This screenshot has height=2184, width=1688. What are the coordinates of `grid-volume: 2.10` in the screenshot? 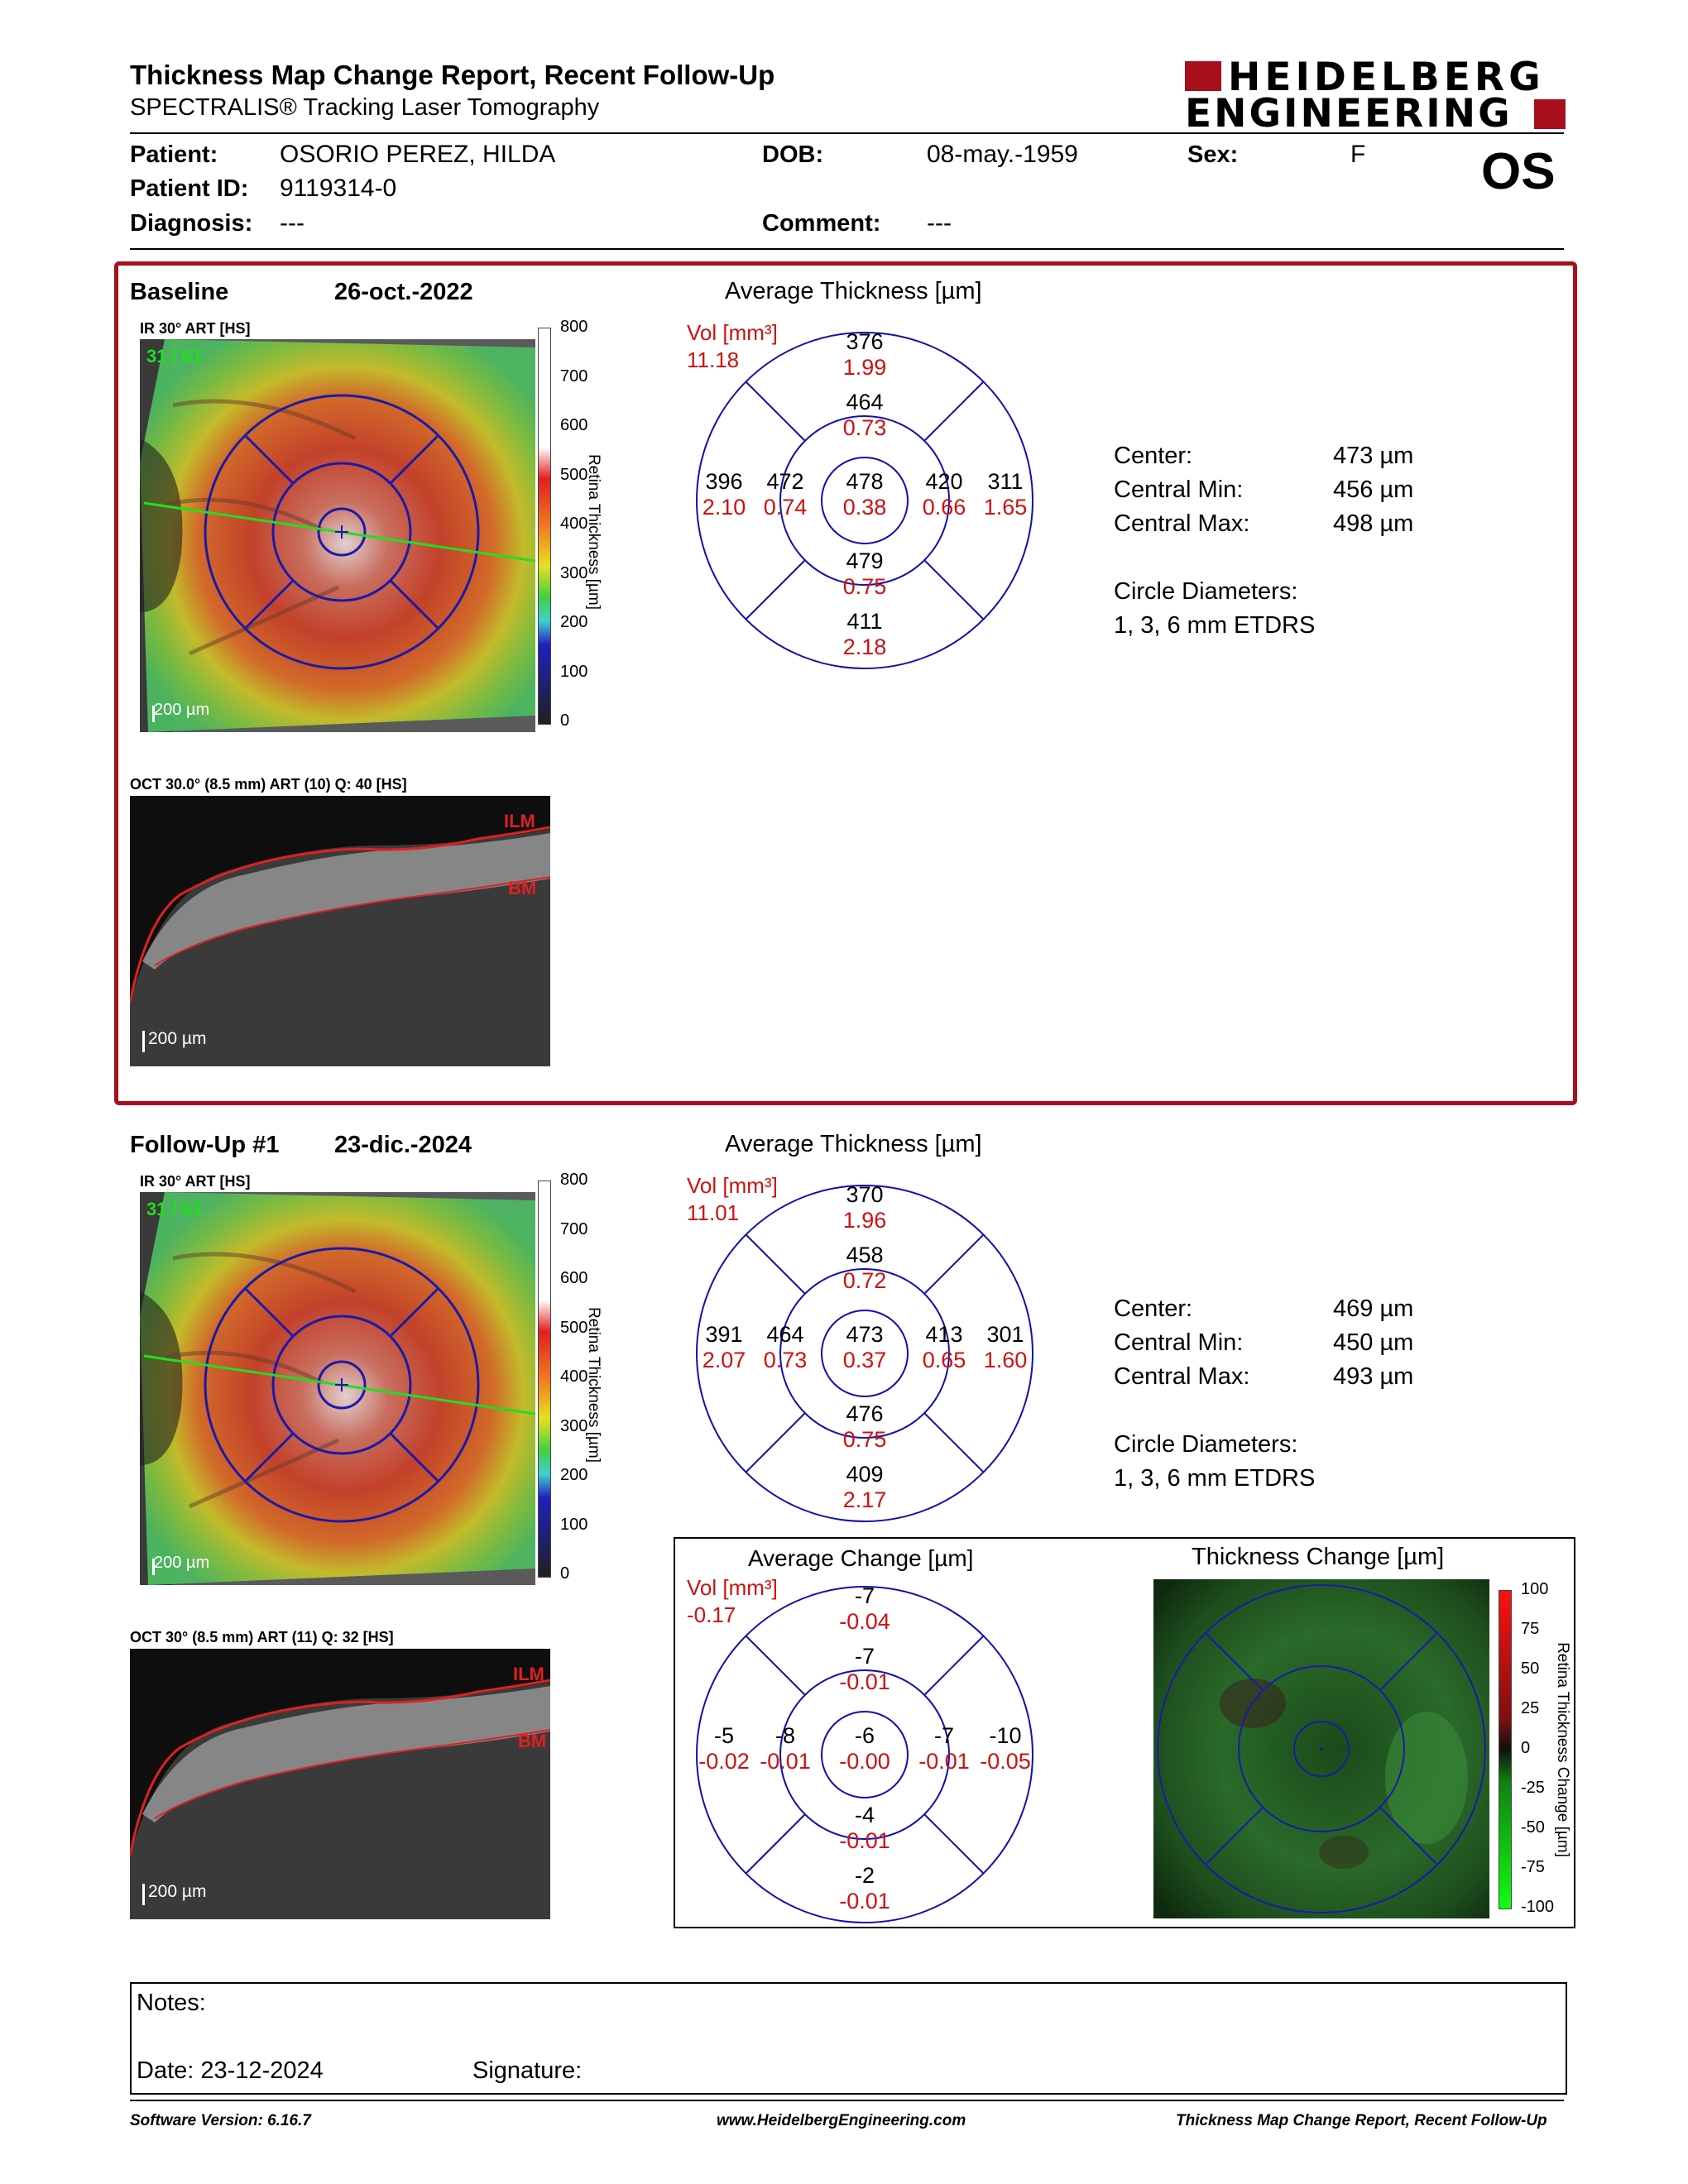 It's located at (724, 507).